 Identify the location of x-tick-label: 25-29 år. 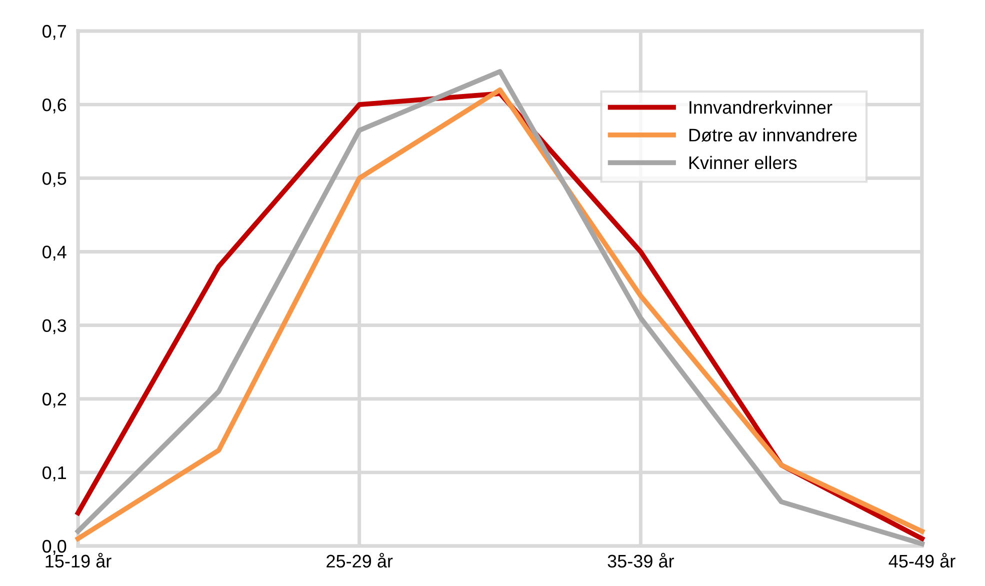
(359, 560).